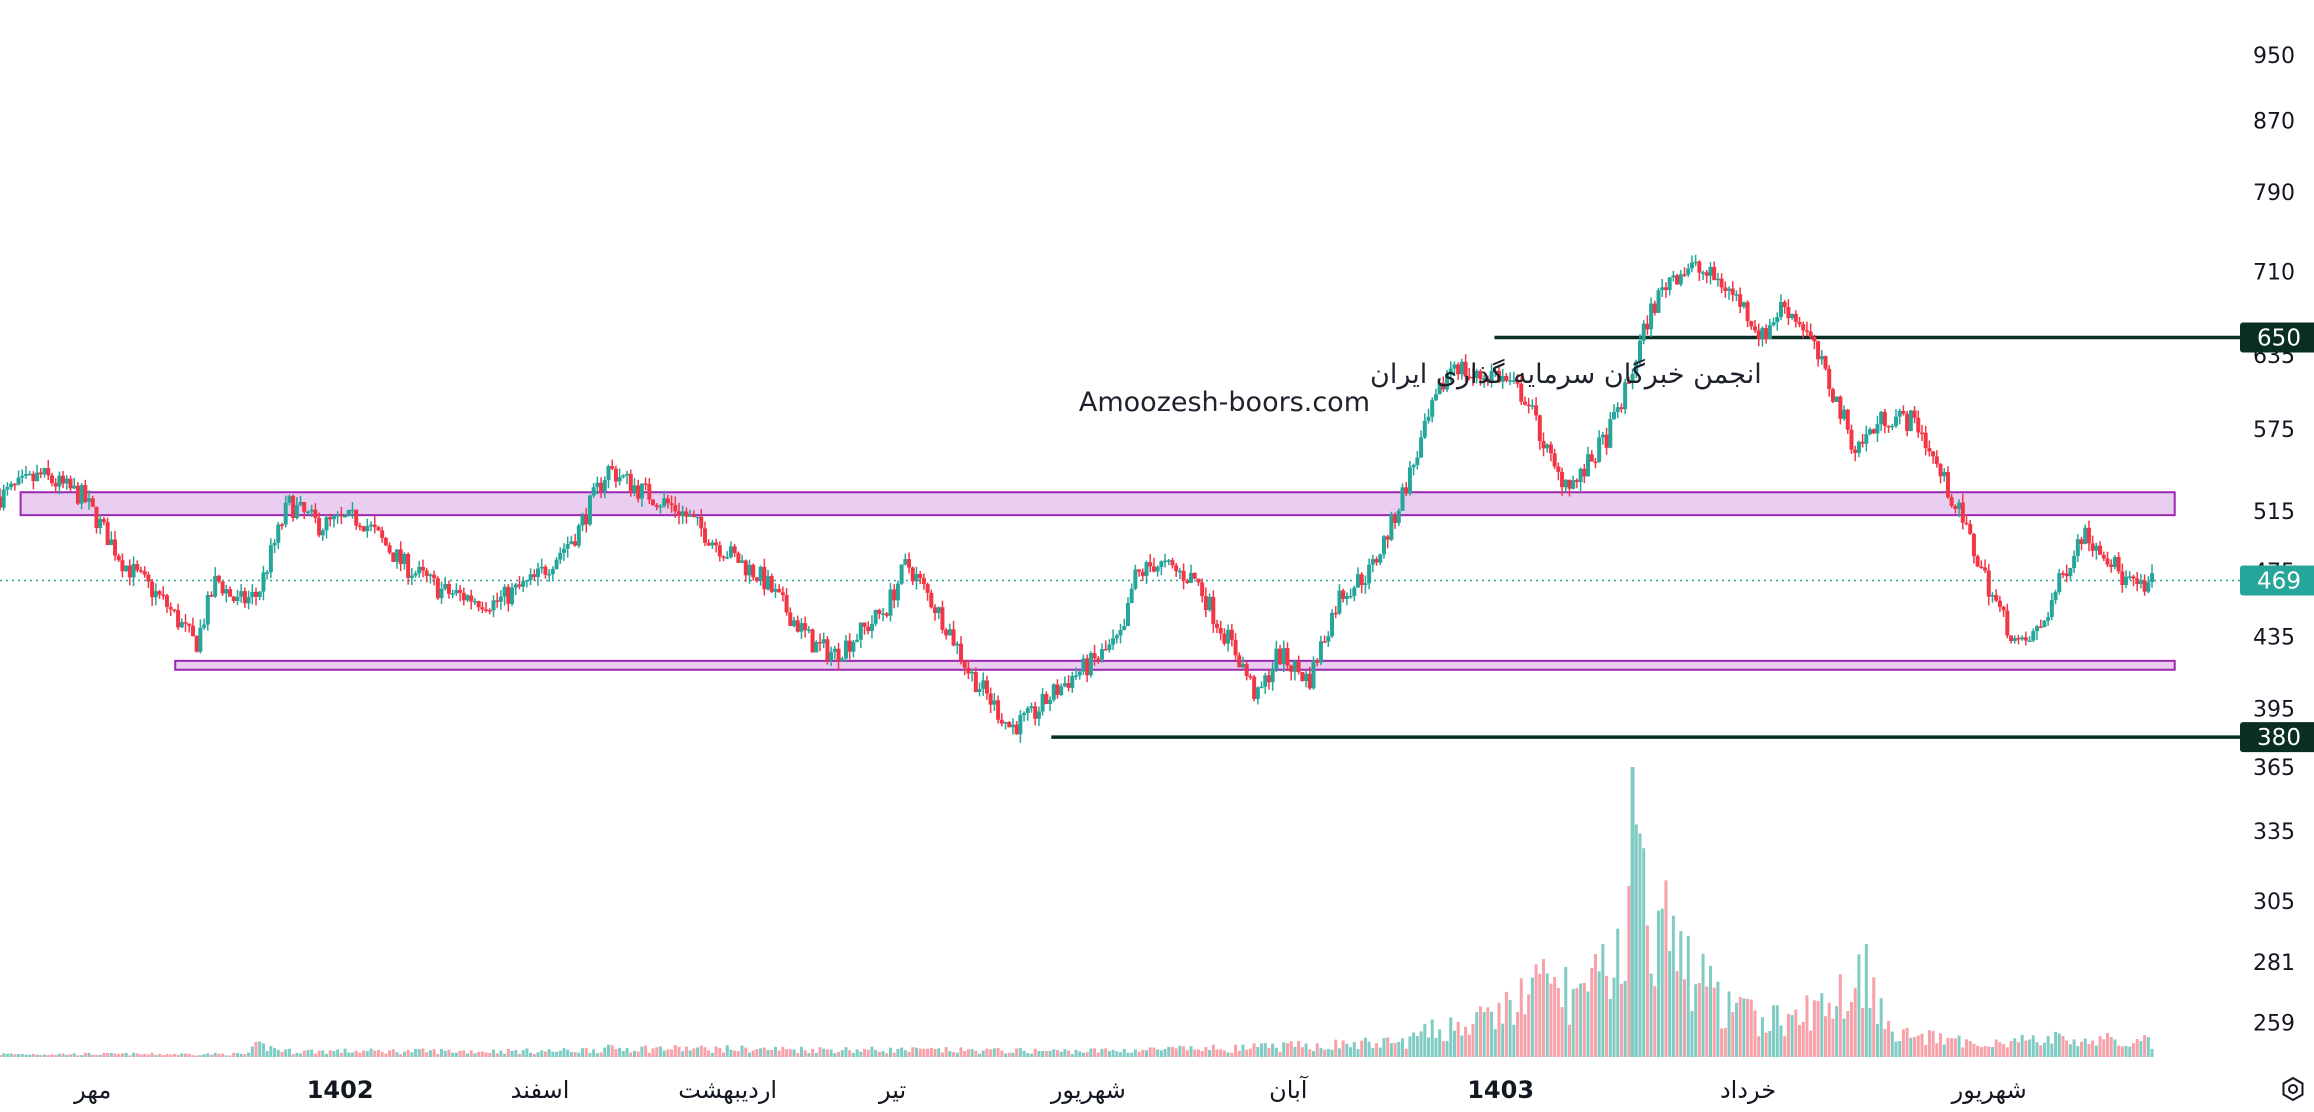 This screenshot has height=1112, width=2314. What do you see at coordinates (1500, 1090) in the screenshot?
I see `x-tick-label: 1403` at bounding box center [1500, 1090].